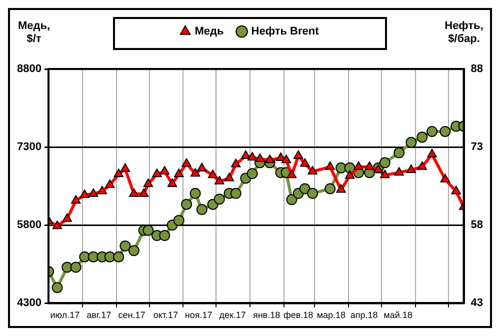  What do you see at coordinates (477, 69) in the screenshot?
I see `y2-tick-label: 88` at bounding box center [477, 69].